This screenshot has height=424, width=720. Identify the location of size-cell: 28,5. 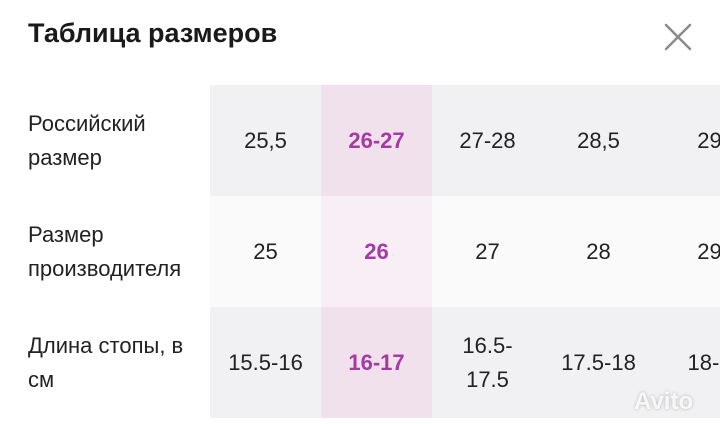
(598, 140).